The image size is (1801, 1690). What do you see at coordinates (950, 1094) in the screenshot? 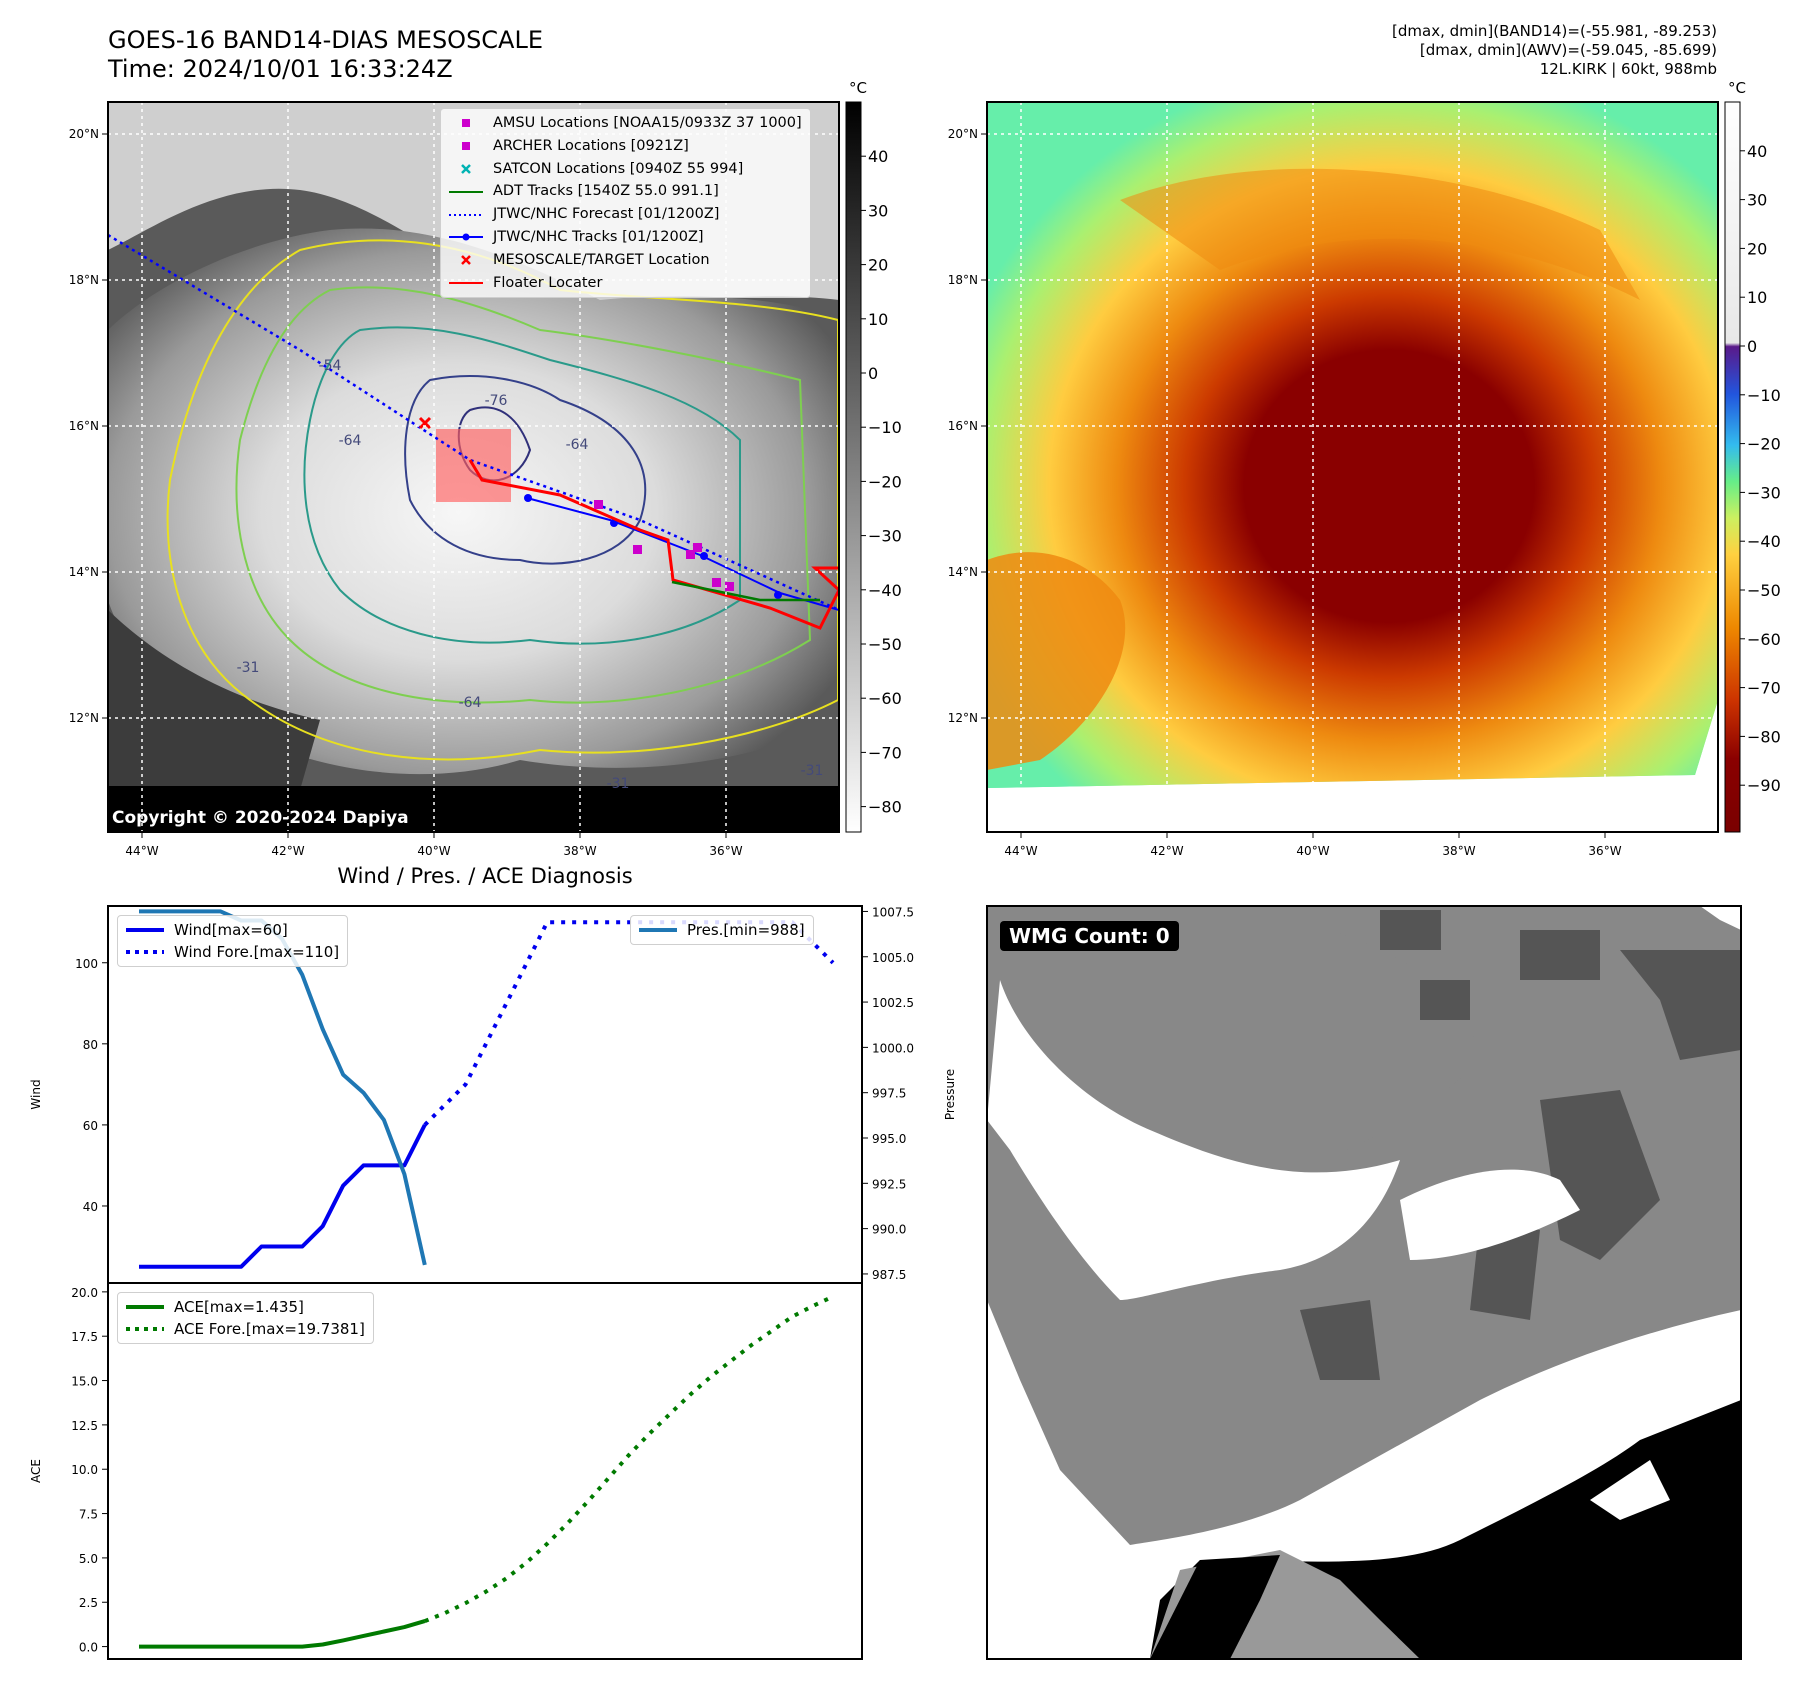
I see `y-right-axis-label: Pressure` at bounding box center [950, 1094].